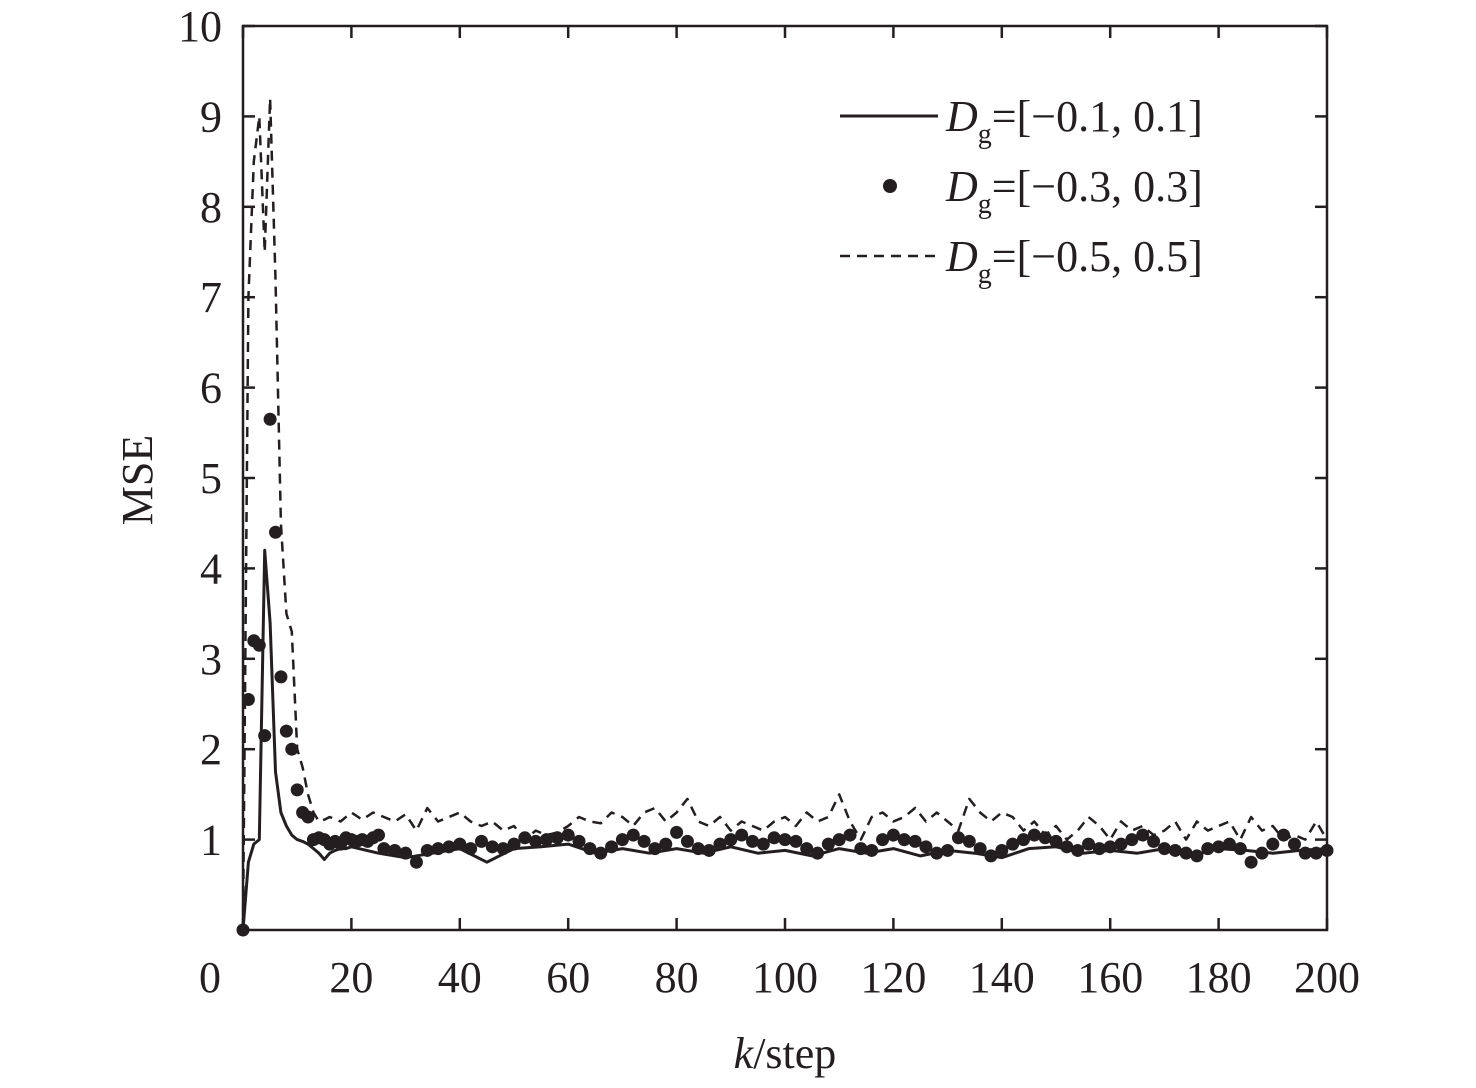 Image resolution: width=1476 pixels, height=1088 pixels. I want to click on legend-entry-2: Dg=[−0.5, 0.5], so click(1021, 261).